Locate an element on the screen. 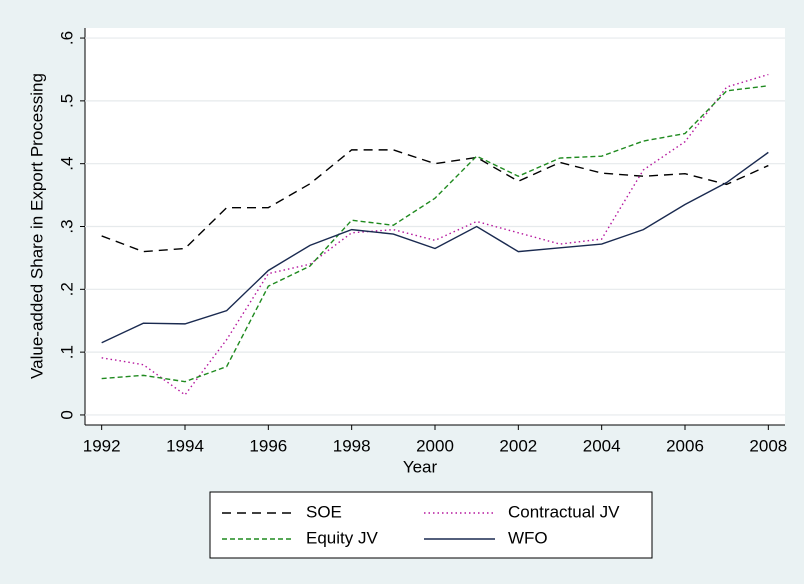 The image size is (804, 584). legend-label: Equity JV is located at coordinates (342, 537).